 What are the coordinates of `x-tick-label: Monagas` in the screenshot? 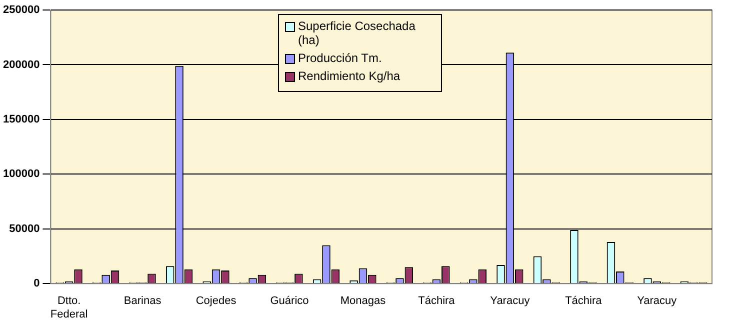 It's located at (363, 301).